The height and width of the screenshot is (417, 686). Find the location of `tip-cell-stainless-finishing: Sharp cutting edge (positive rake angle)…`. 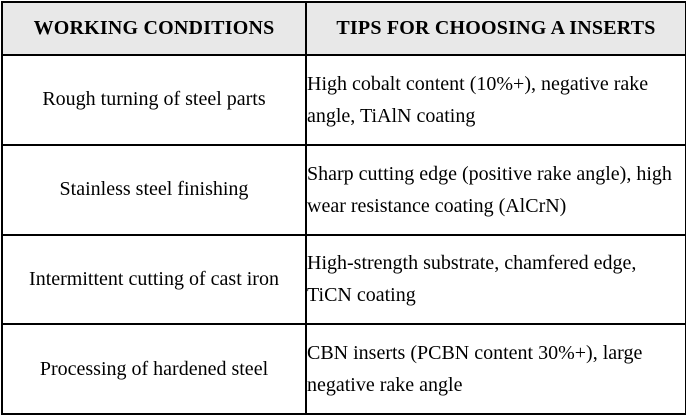

tip-cell-stainless-finishing: Sharp cutting edge (positive rake angle)… is located at coordinates (495, 189).